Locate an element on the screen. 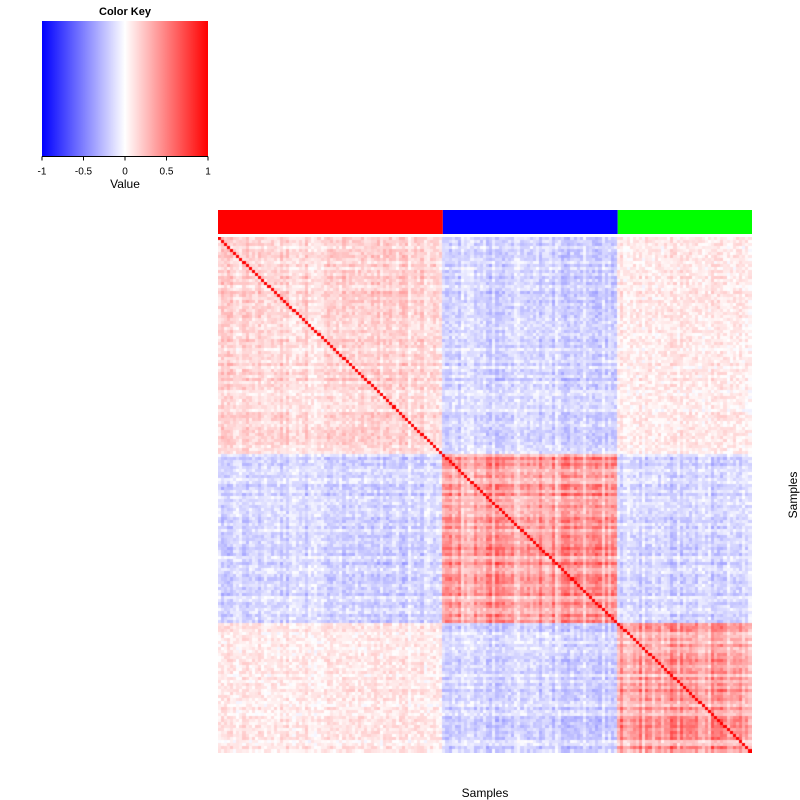 This screenshot has width=800, height=800. color-key: Color Key -1 -0.5 0 0.5 1 Value is located at coordinates (125, 98).